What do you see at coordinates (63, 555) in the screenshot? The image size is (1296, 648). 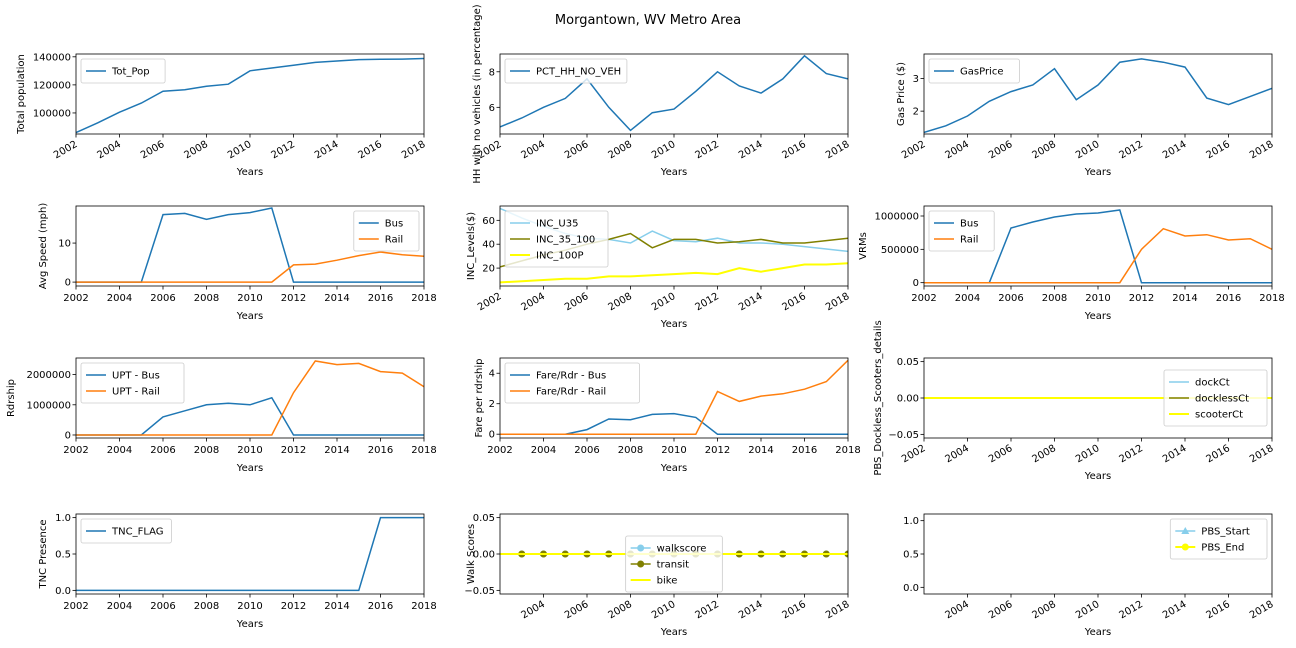 I see `y-tick-label: 0.5` at bounding box center [63, 555].